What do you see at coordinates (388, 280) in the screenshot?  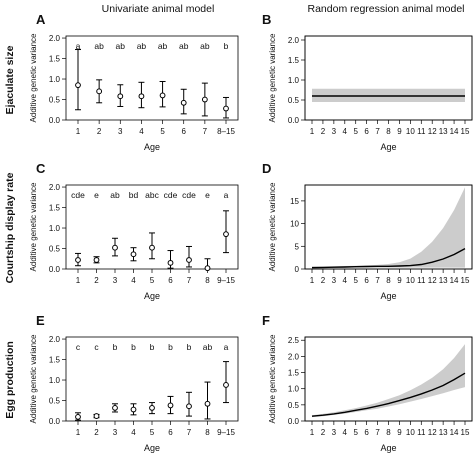 I see `x-tick-label: 8` at bounding box center [388, 280].